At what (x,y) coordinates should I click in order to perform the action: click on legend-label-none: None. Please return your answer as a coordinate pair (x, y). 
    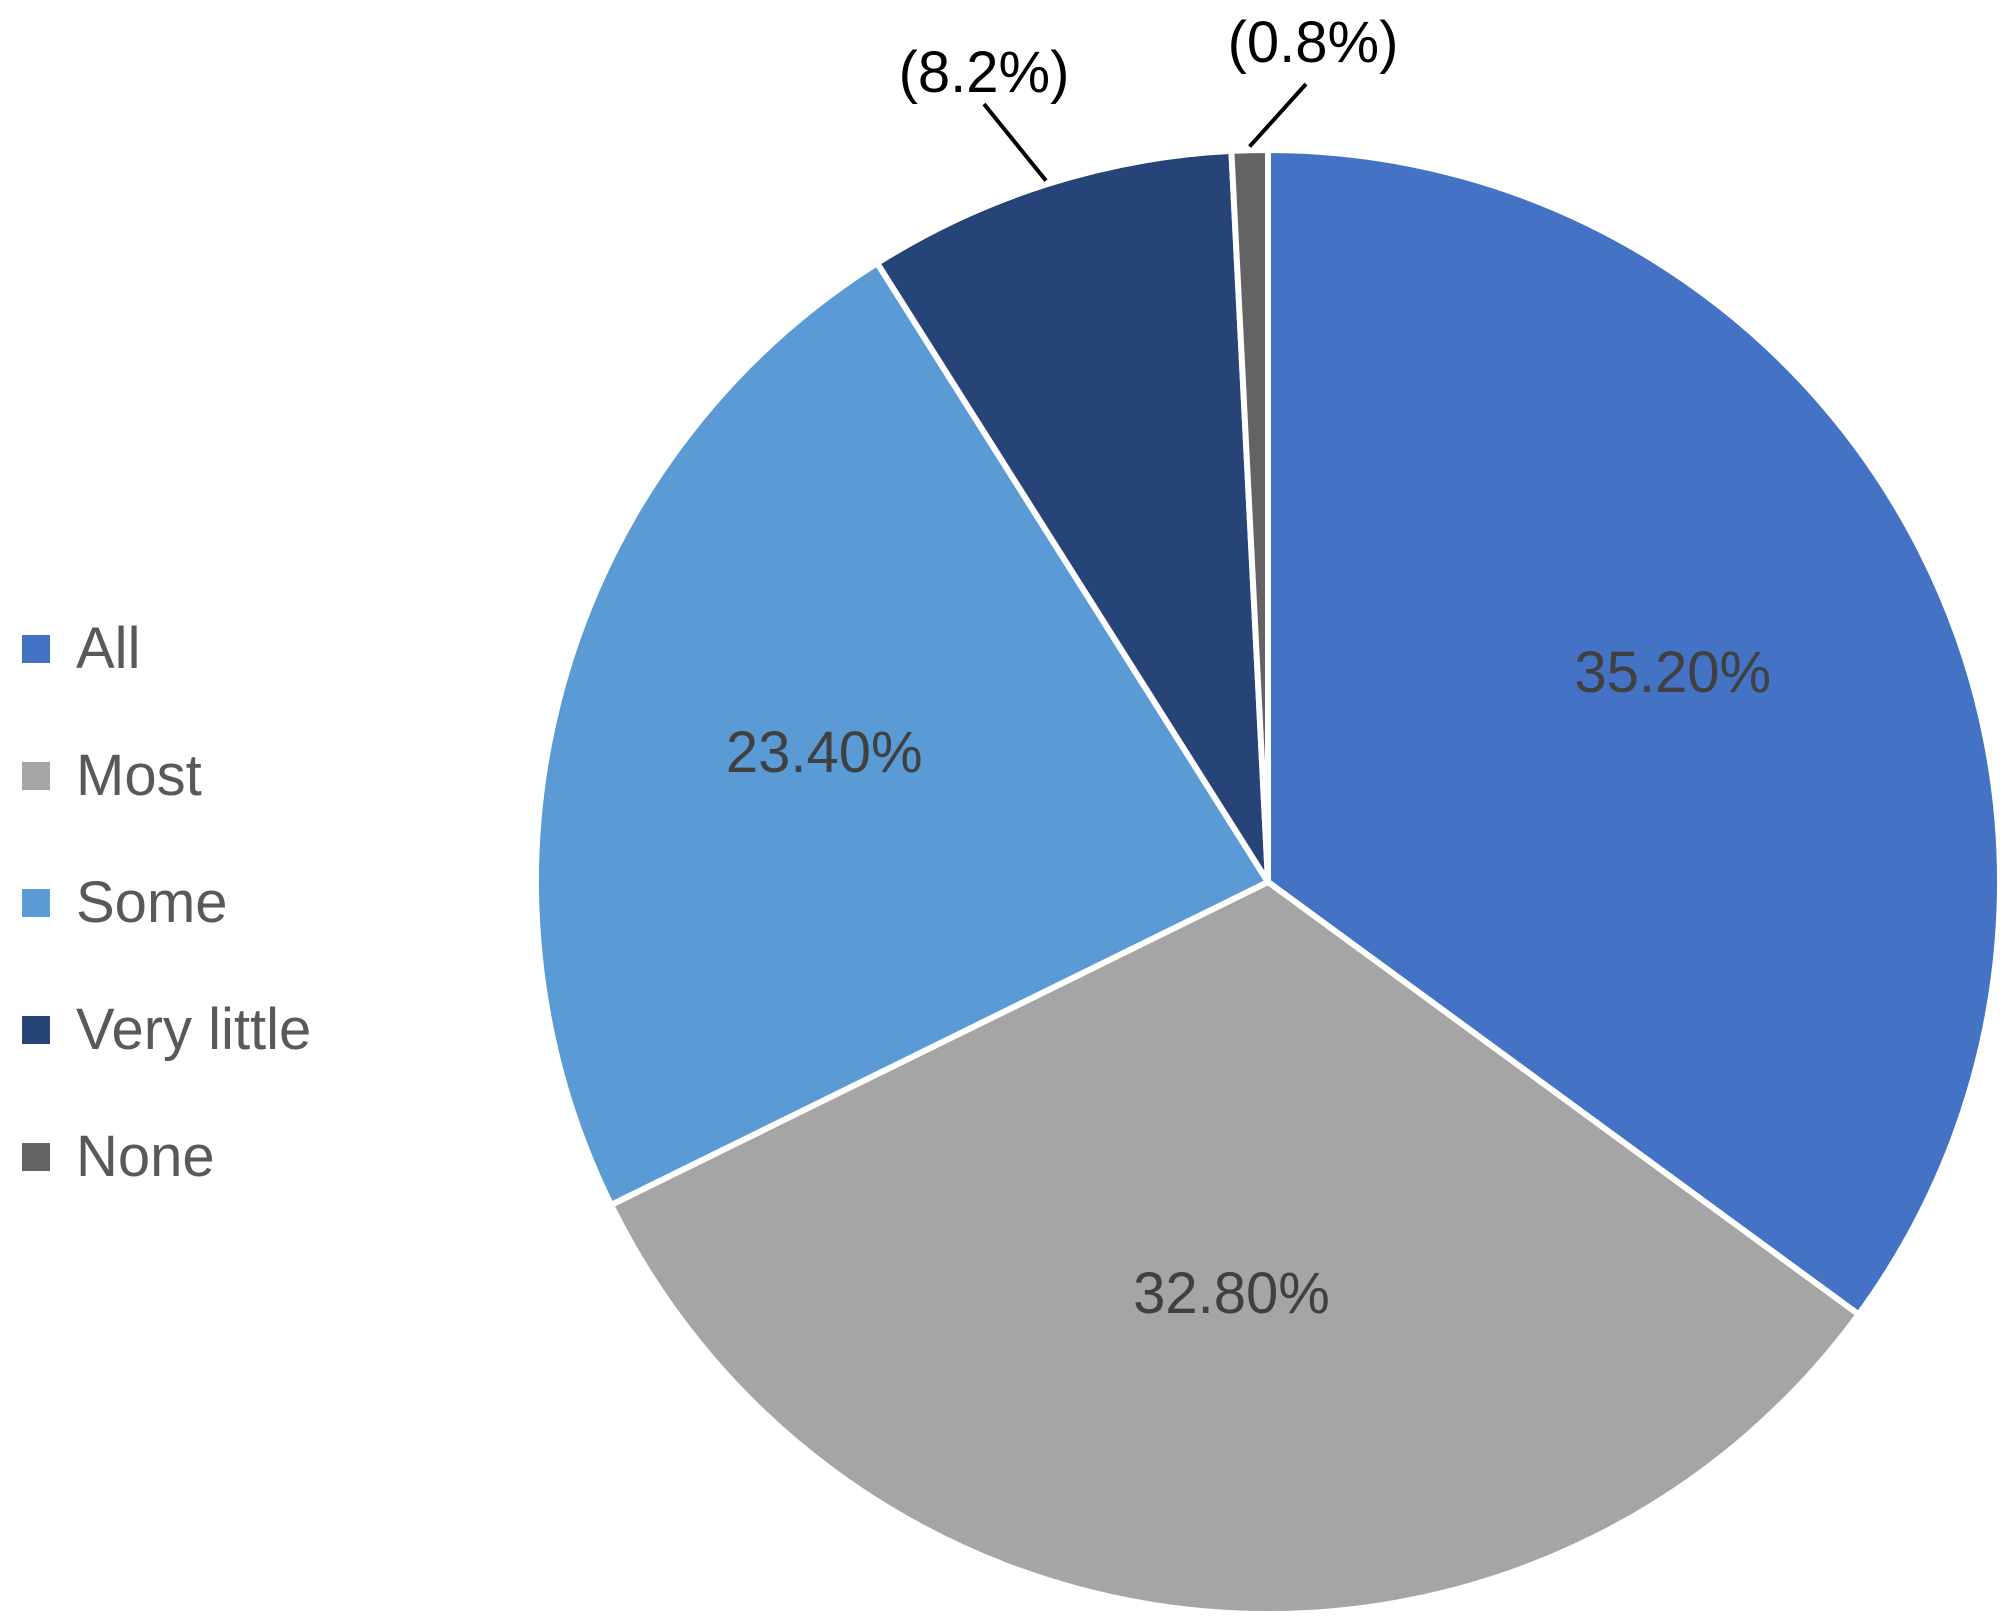
    Looking at the image, I should click on (145, 1156).